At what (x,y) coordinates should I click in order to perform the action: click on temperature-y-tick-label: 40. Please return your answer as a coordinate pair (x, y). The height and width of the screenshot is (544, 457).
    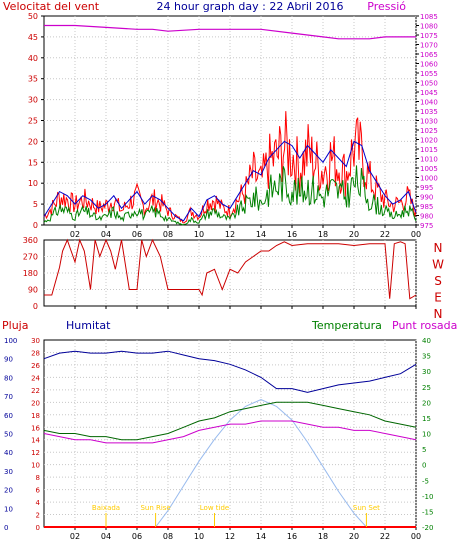
    Looking at the image, I should click on (426, 341).